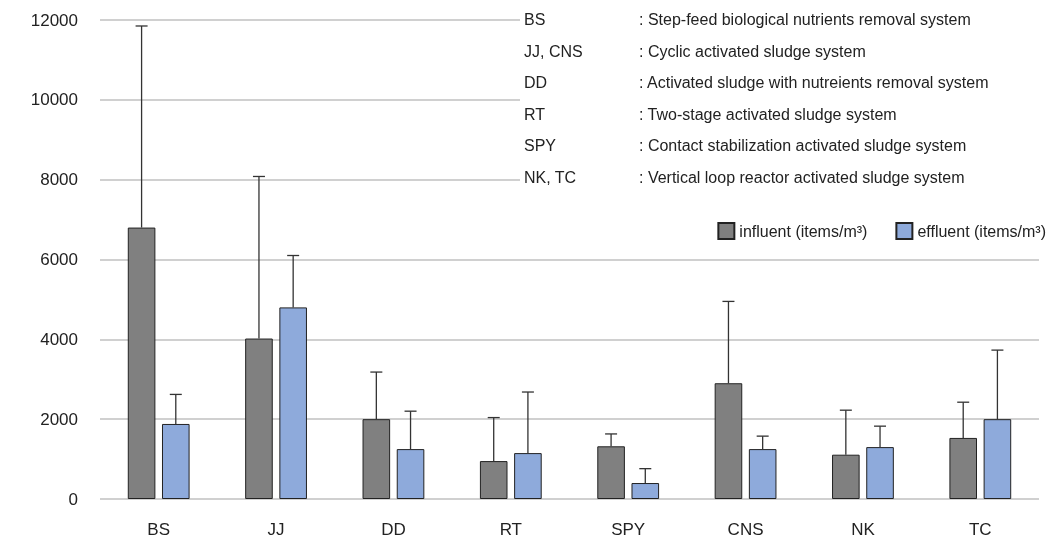 The height and width of the screenshot is (552, 1059). Describe the element at coordinates (980, 529) in the screenshot. I see `x-tick-label: TC` at that location.